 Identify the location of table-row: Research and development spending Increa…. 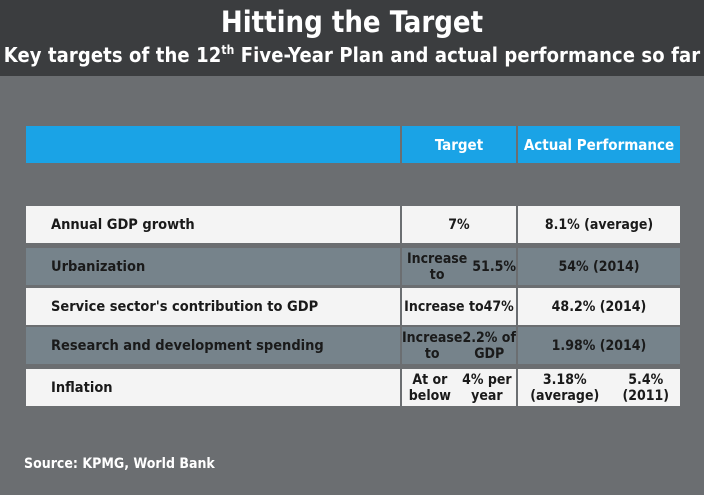
(353, 345).